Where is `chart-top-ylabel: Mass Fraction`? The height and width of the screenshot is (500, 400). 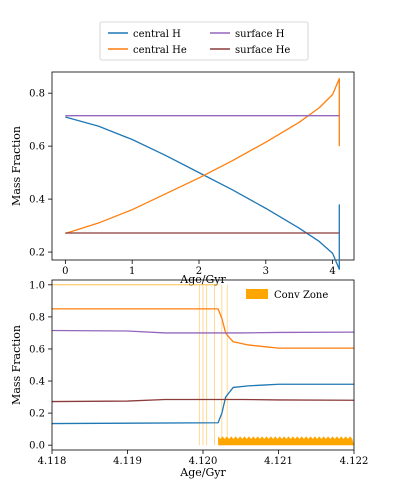 chart-top-ylabel: Mass Fraction is located at coordinates (16, 166).